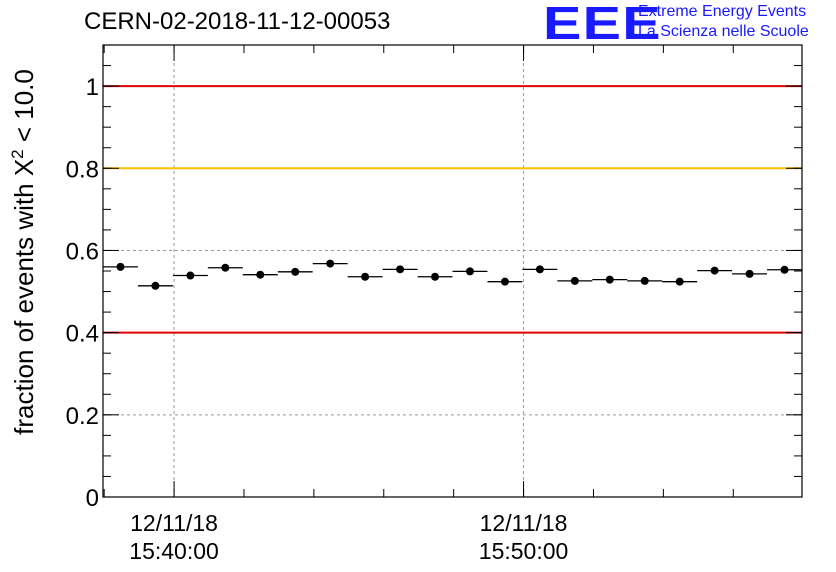 This screenshot has height=572, width=836. What do you see at coordinates (524, 551) in the screenshot?
I see `x-tick-label-time: 15:50:00` at bounding box center [524, 551].